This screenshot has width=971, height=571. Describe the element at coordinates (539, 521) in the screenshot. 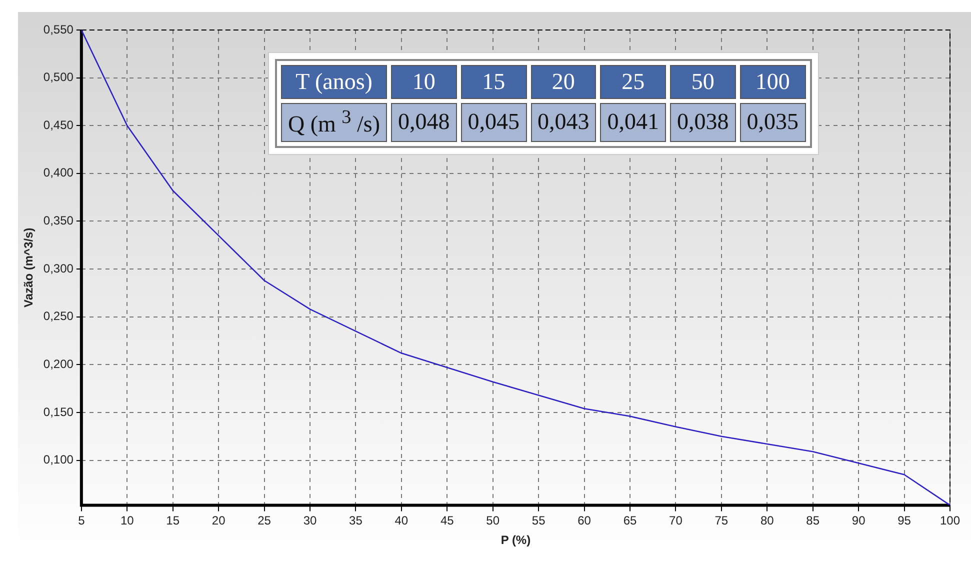

I see `x-tick-label: 55` at that location.